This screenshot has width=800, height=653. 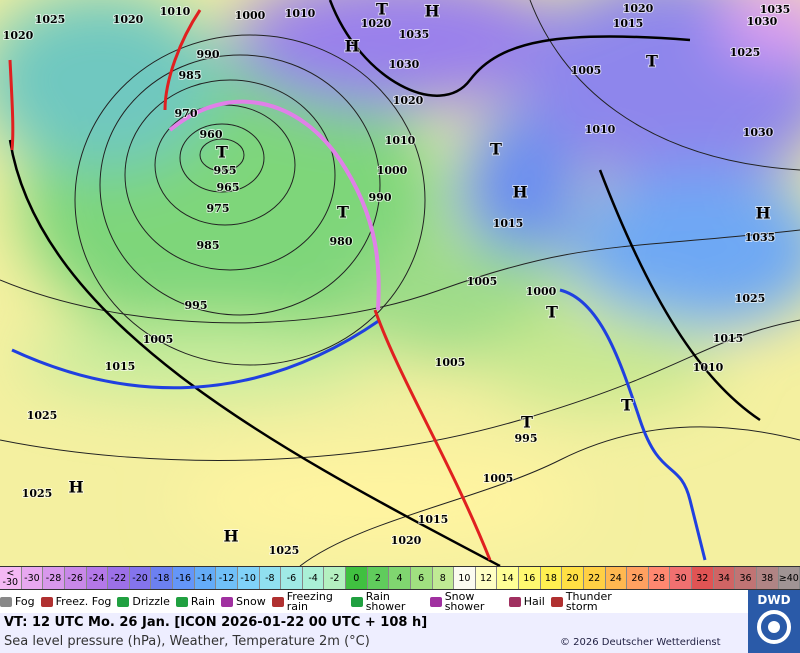 I want to click on legend-label: Freezing rain, so click(x=309, y=601).